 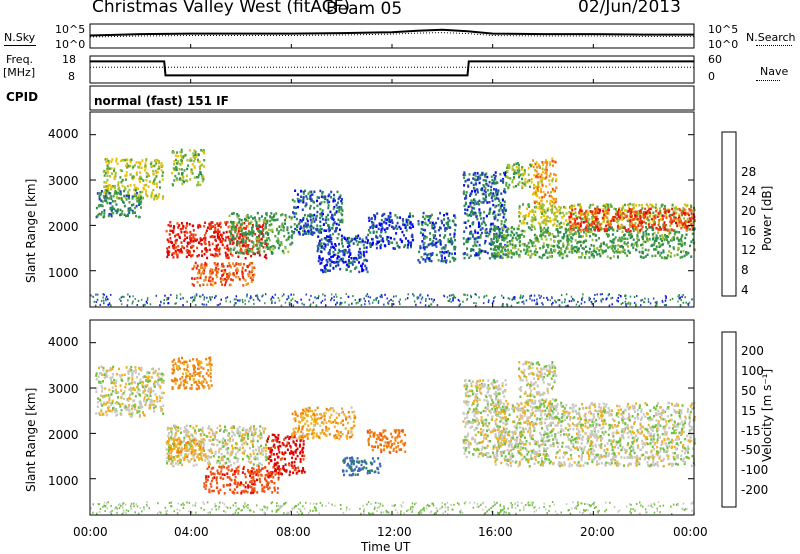 I want to click on power-cb-tick-16: 16, so click(x=749, y=231).